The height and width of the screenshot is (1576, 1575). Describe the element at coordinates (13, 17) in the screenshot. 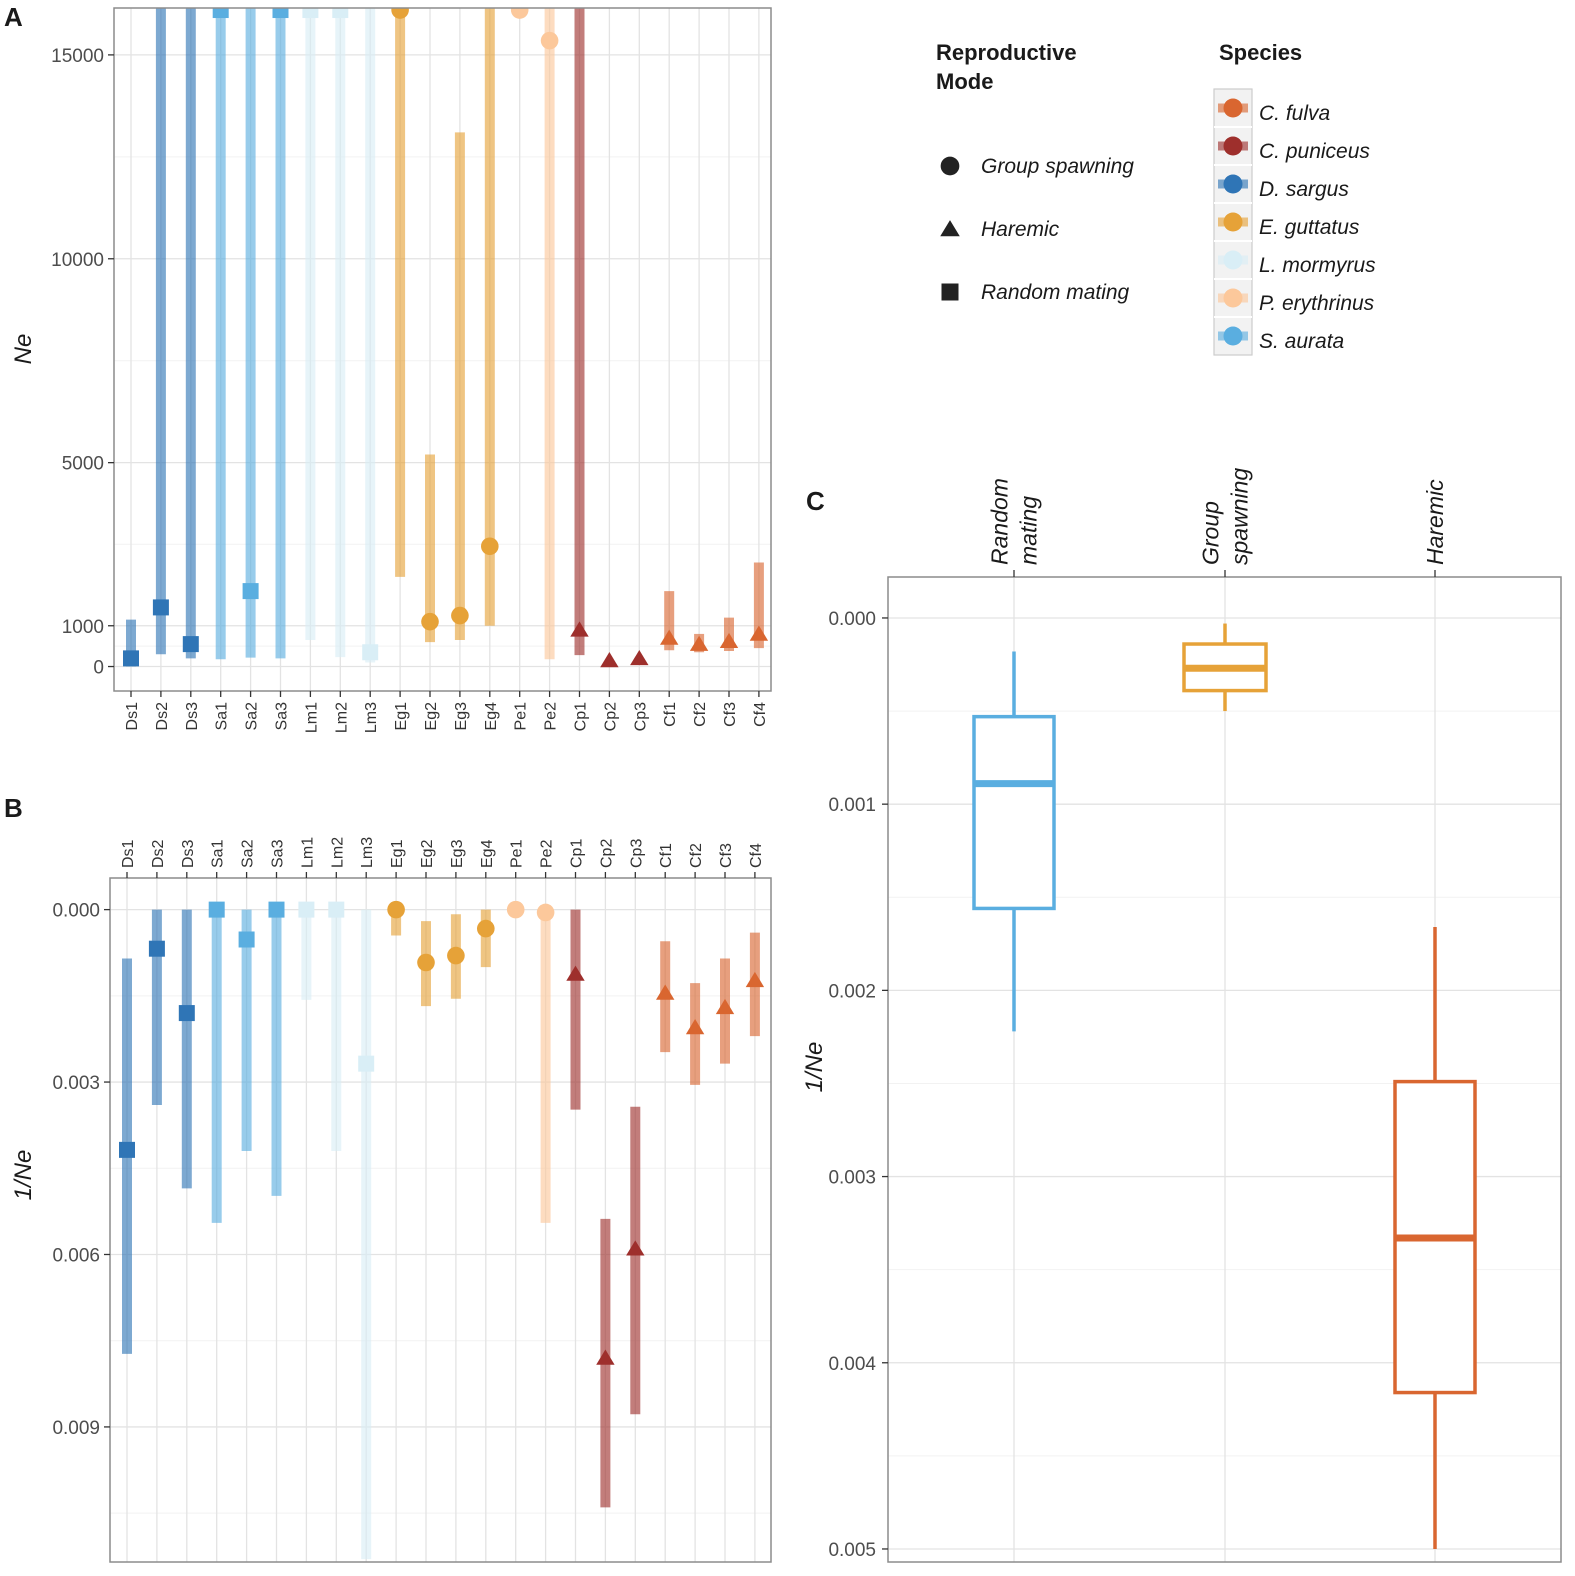

I see `panel-a-label: A` at that location.